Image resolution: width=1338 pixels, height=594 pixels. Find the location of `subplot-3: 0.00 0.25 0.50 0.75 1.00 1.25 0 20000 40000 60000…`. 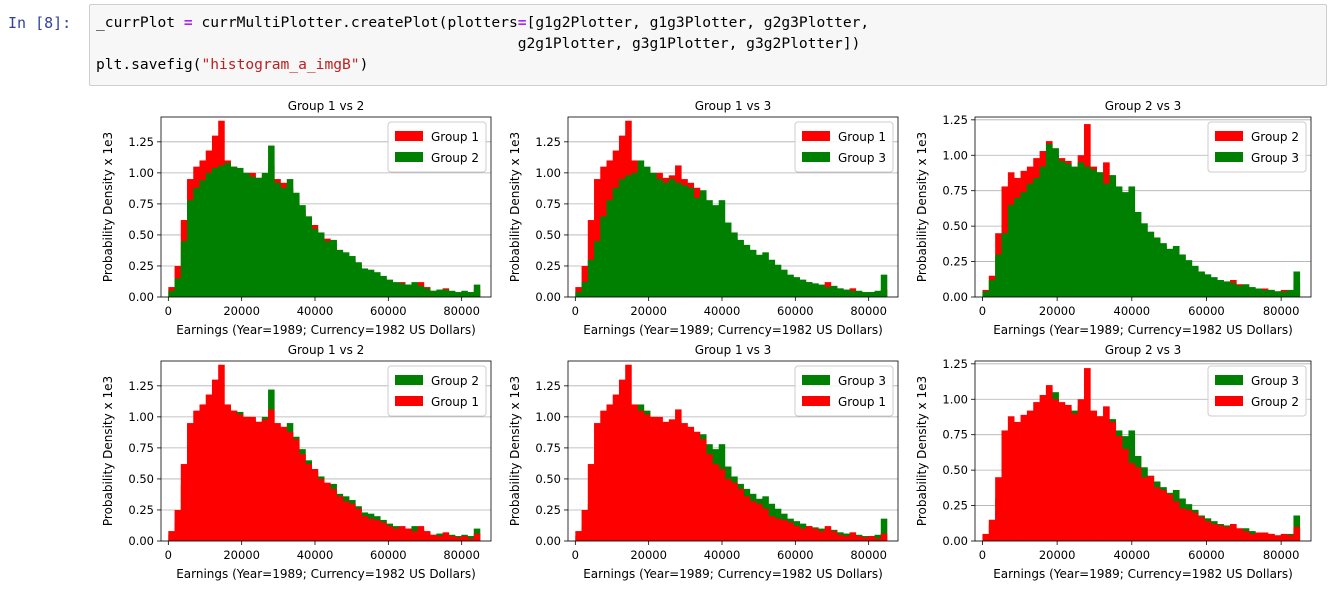

subplot-3: 0.00 0.25 0.50 0.75 1.00 1.25 0 20000 40000 60000… is located at coordinates (1113, 218).